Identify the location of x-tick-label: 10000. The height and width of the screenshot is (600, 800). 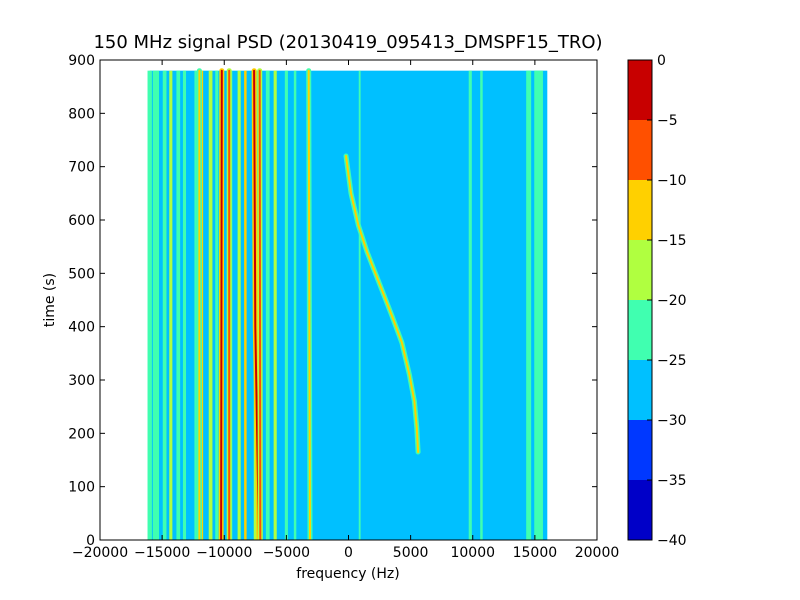
(472, 553).